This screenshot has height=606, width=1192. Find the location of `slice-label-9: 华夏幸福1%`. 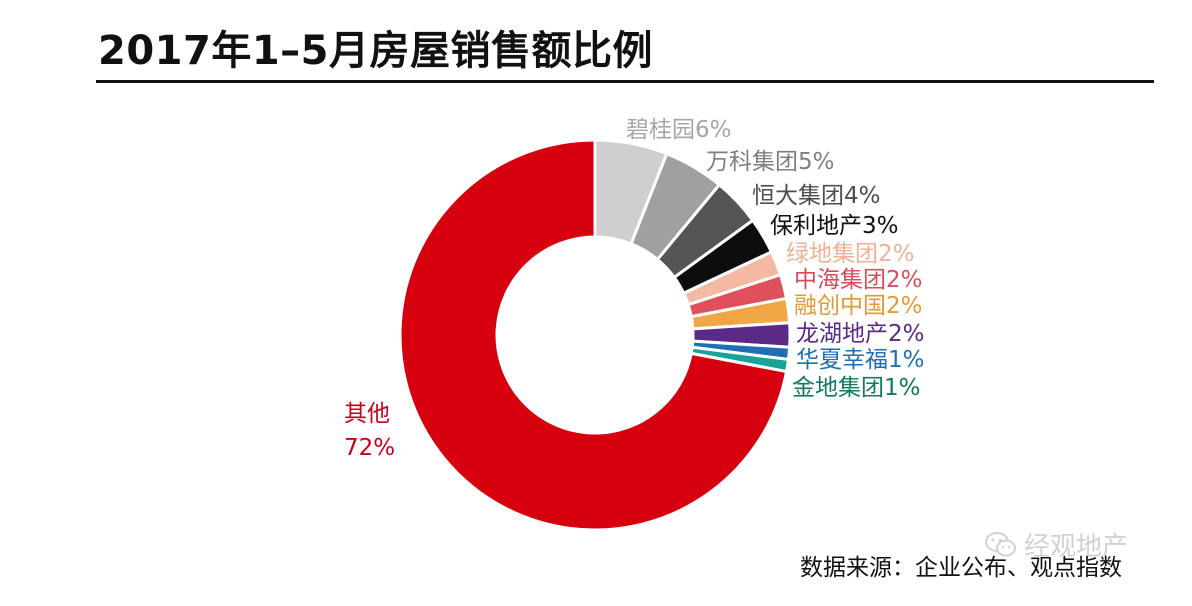

slice-label-9: 华夏幸福1% is located at coordinates (860, 360).